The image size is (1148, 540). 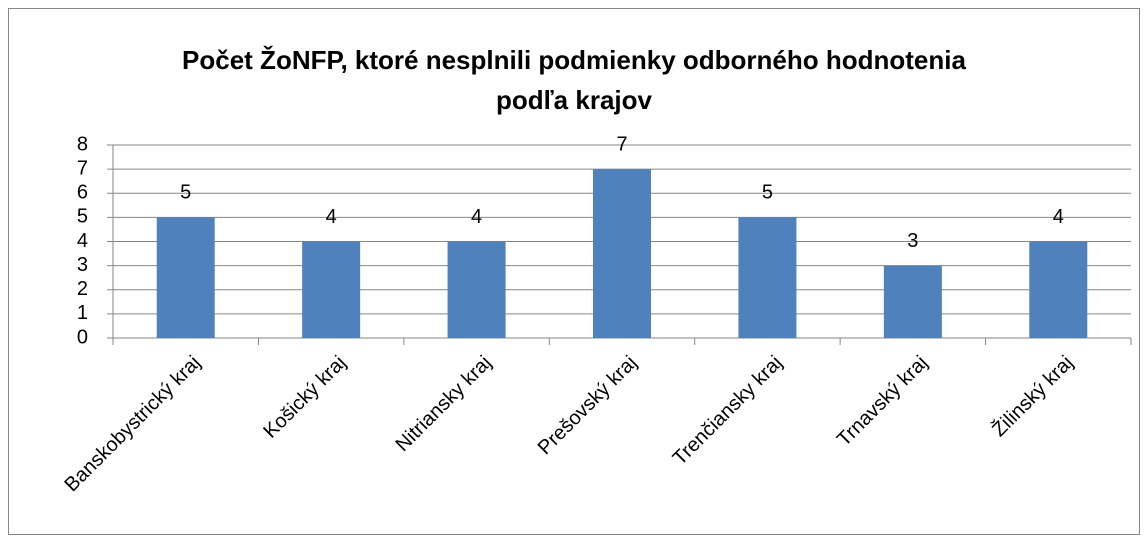 What do you see at coordinates (82, 217) in the screenshot?
I see `y-tick-label: 5` at bounding box center [82, 217].